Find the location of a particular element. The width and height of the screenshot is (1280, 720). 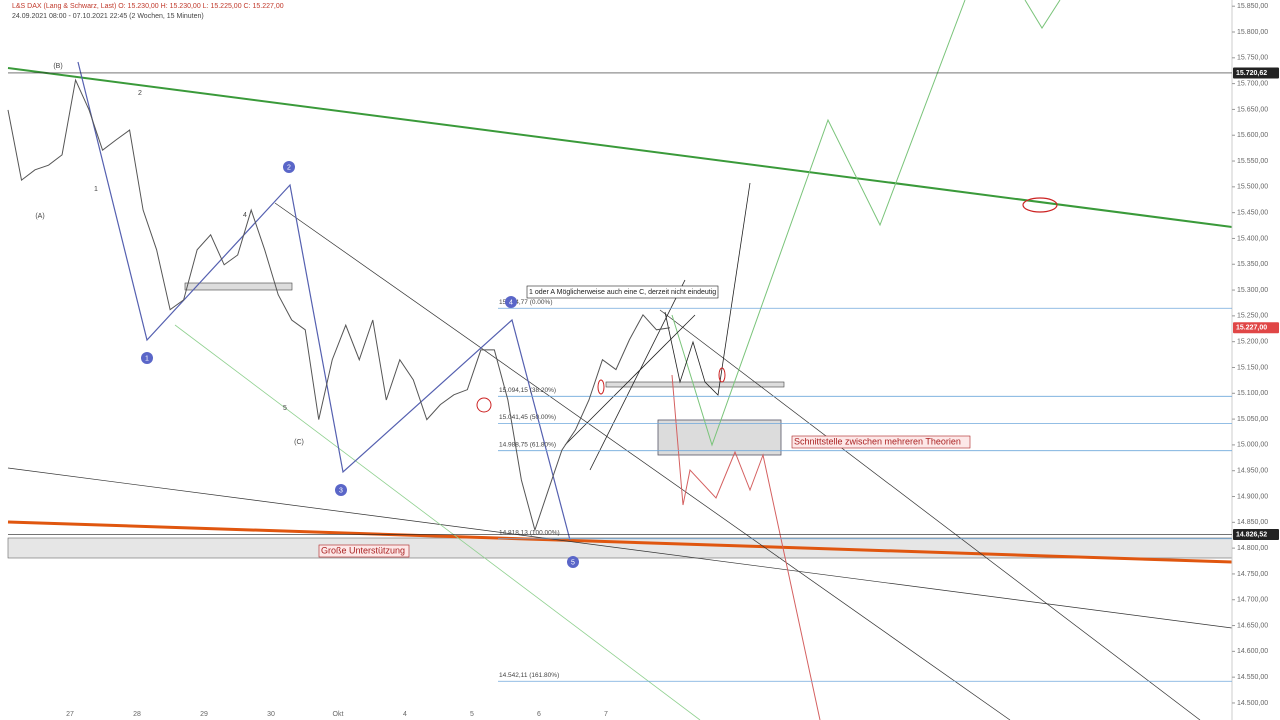

y-tick-label: 14.600,00 is located at coordinates (1252, 651).